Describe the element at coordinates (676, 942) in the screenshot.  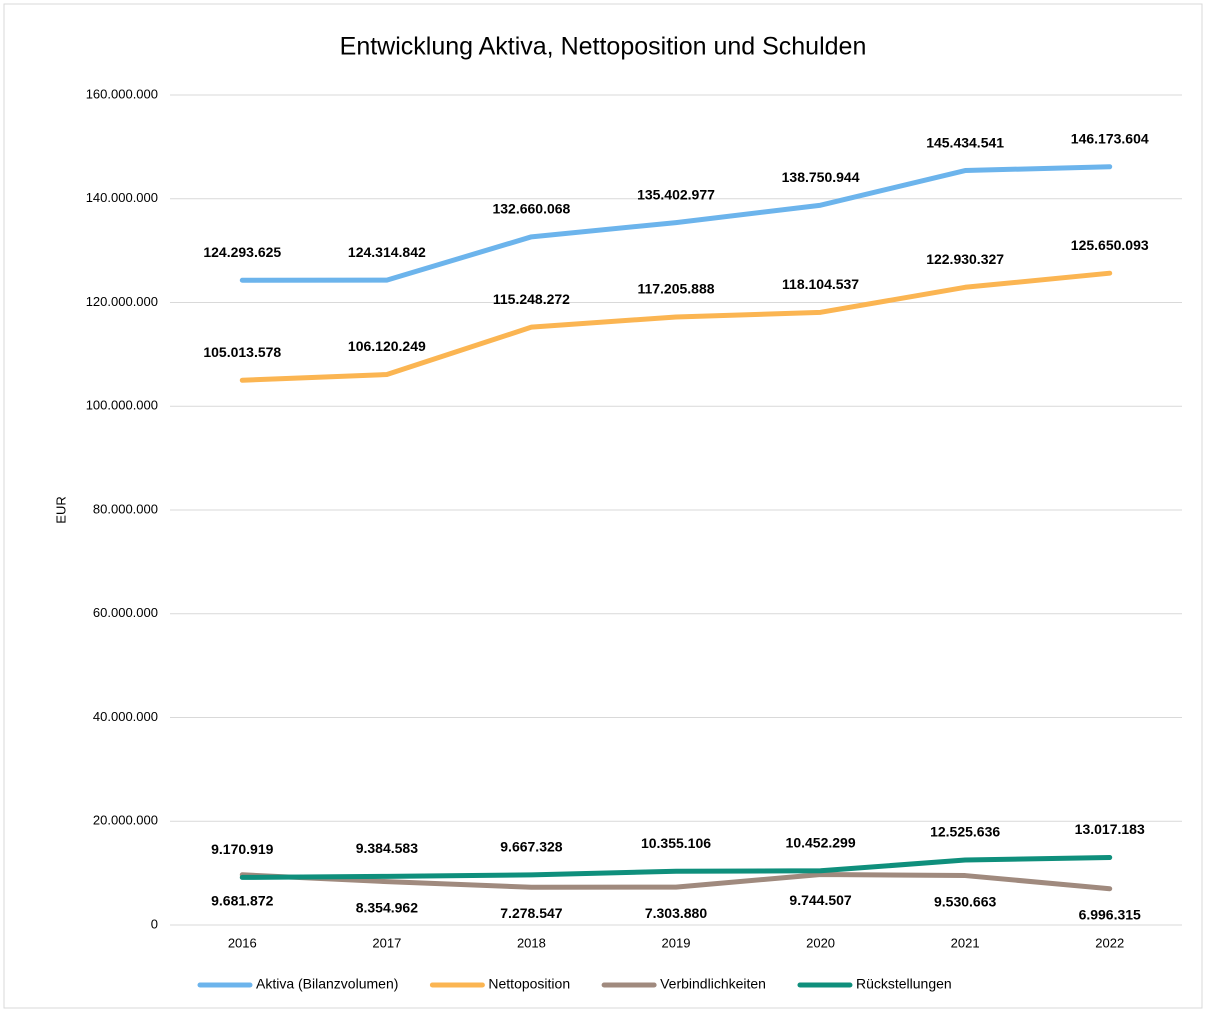
I see `x-tick-label: 2019` at that location.